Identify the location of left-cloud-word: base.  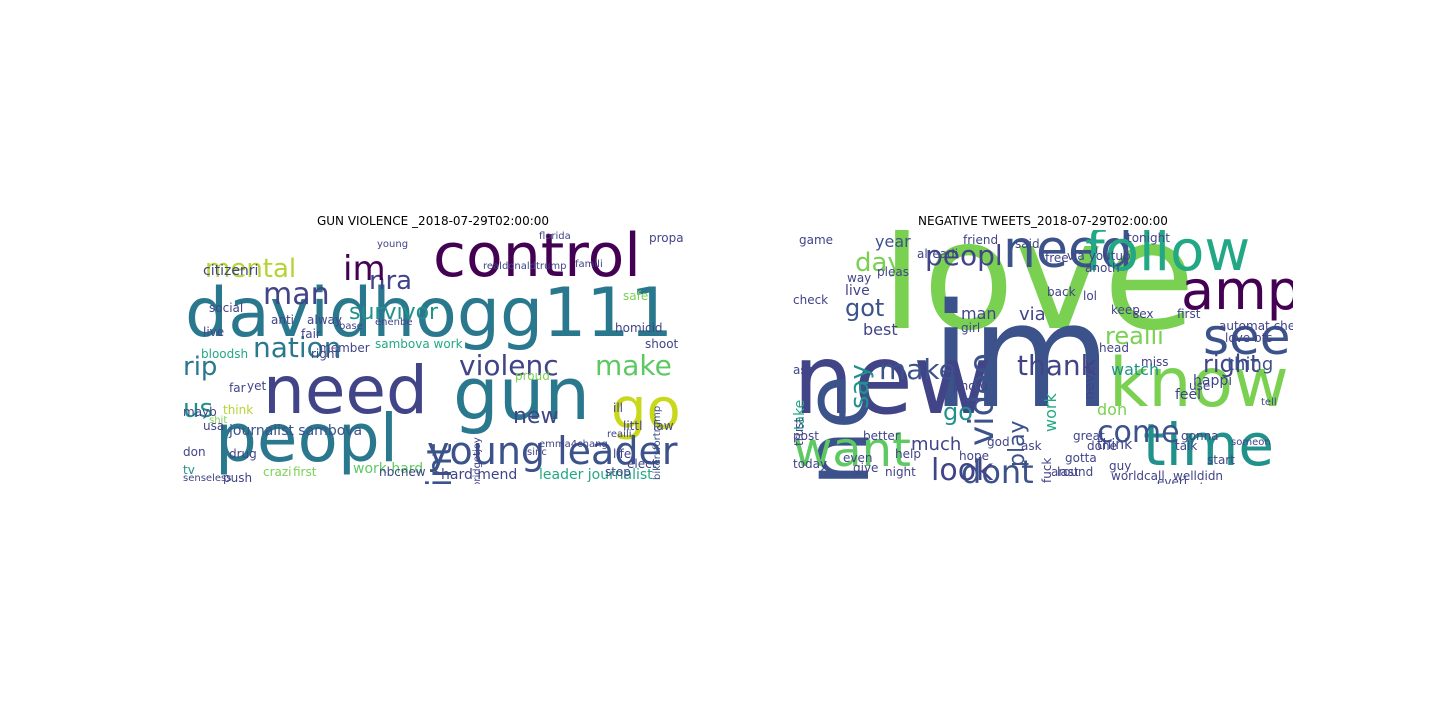
(351, 326).